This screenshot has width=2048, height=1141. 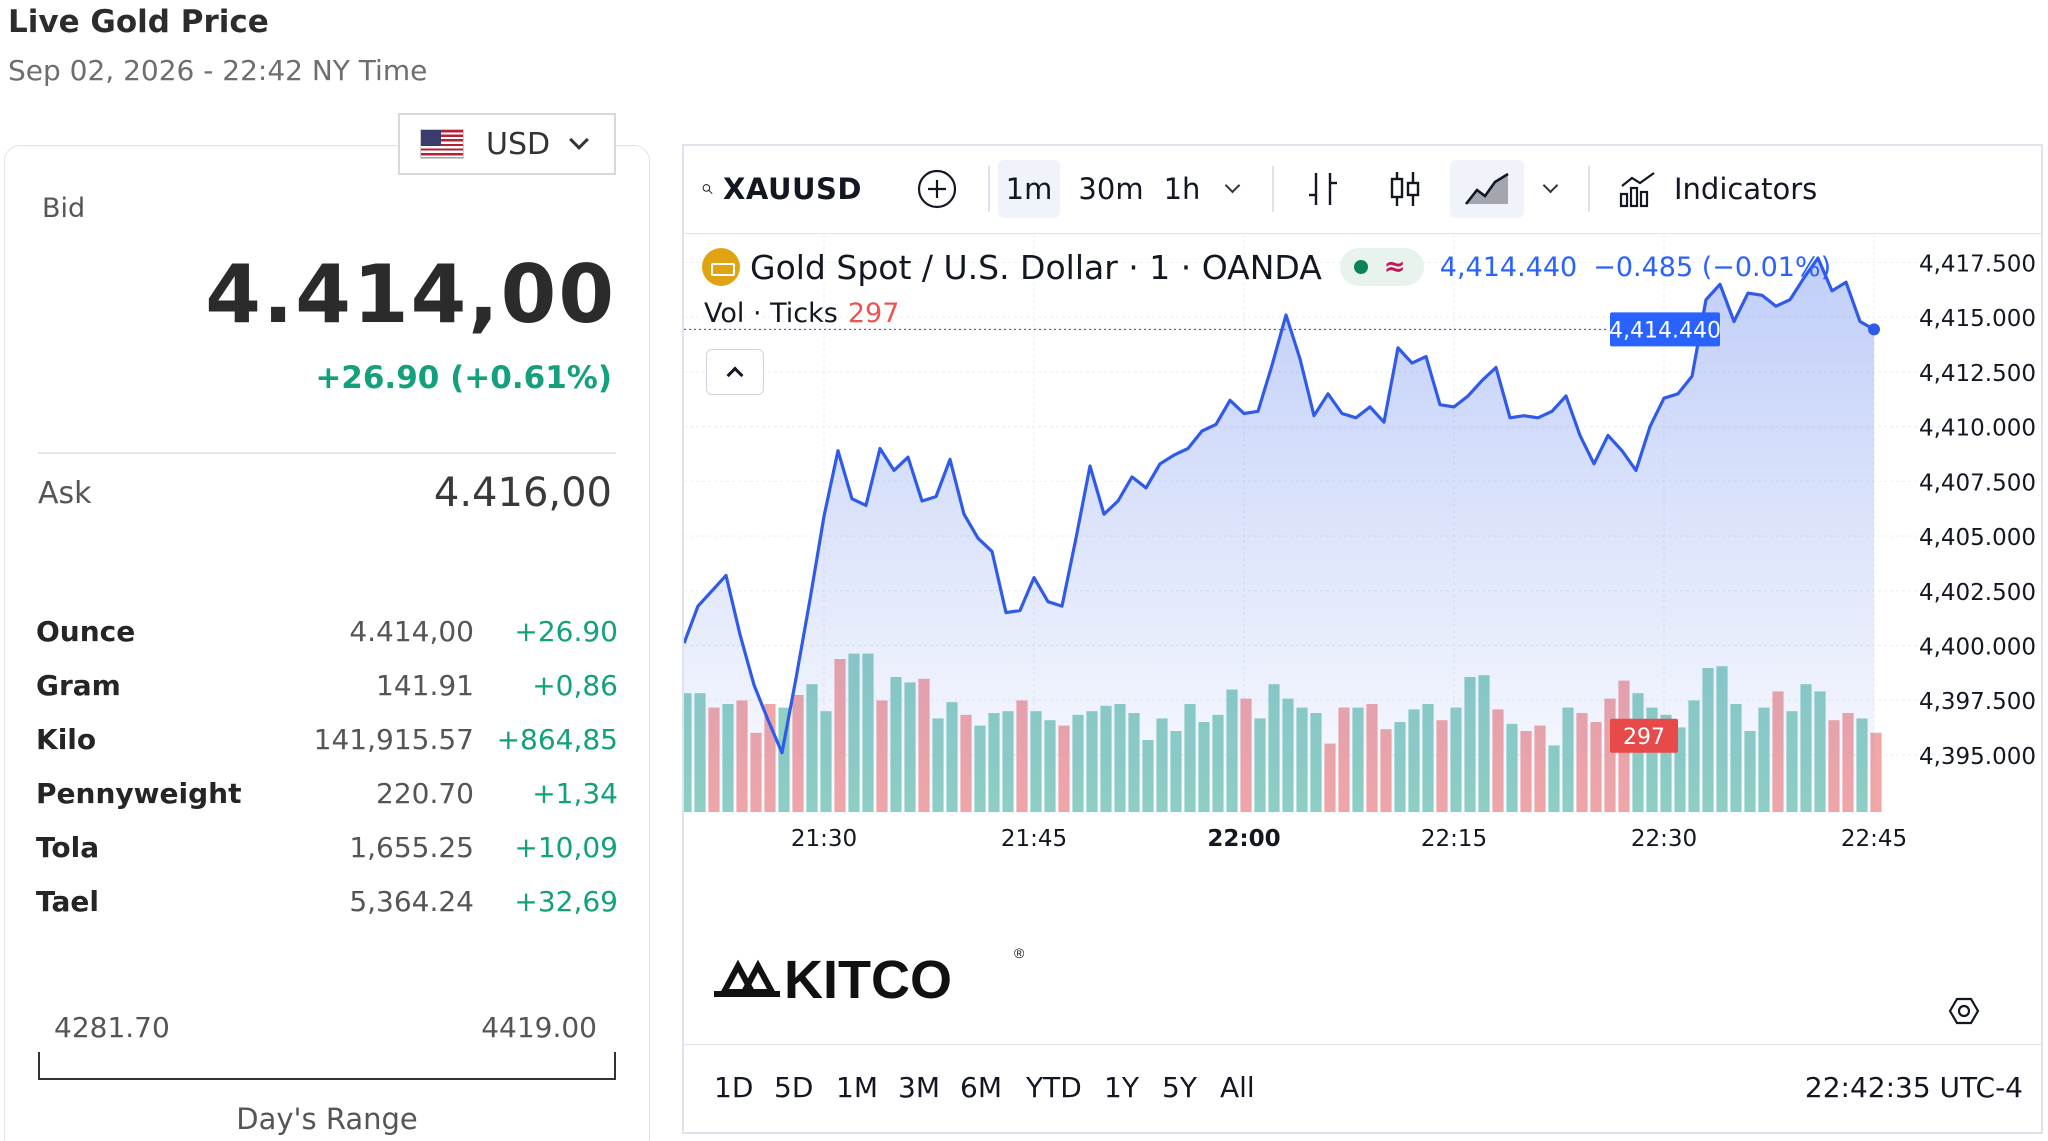 What do you see at coordinates (734, 1087) in the screenshot?
I see `range-1d-button: 1D` at bounding box center [734, 1087].